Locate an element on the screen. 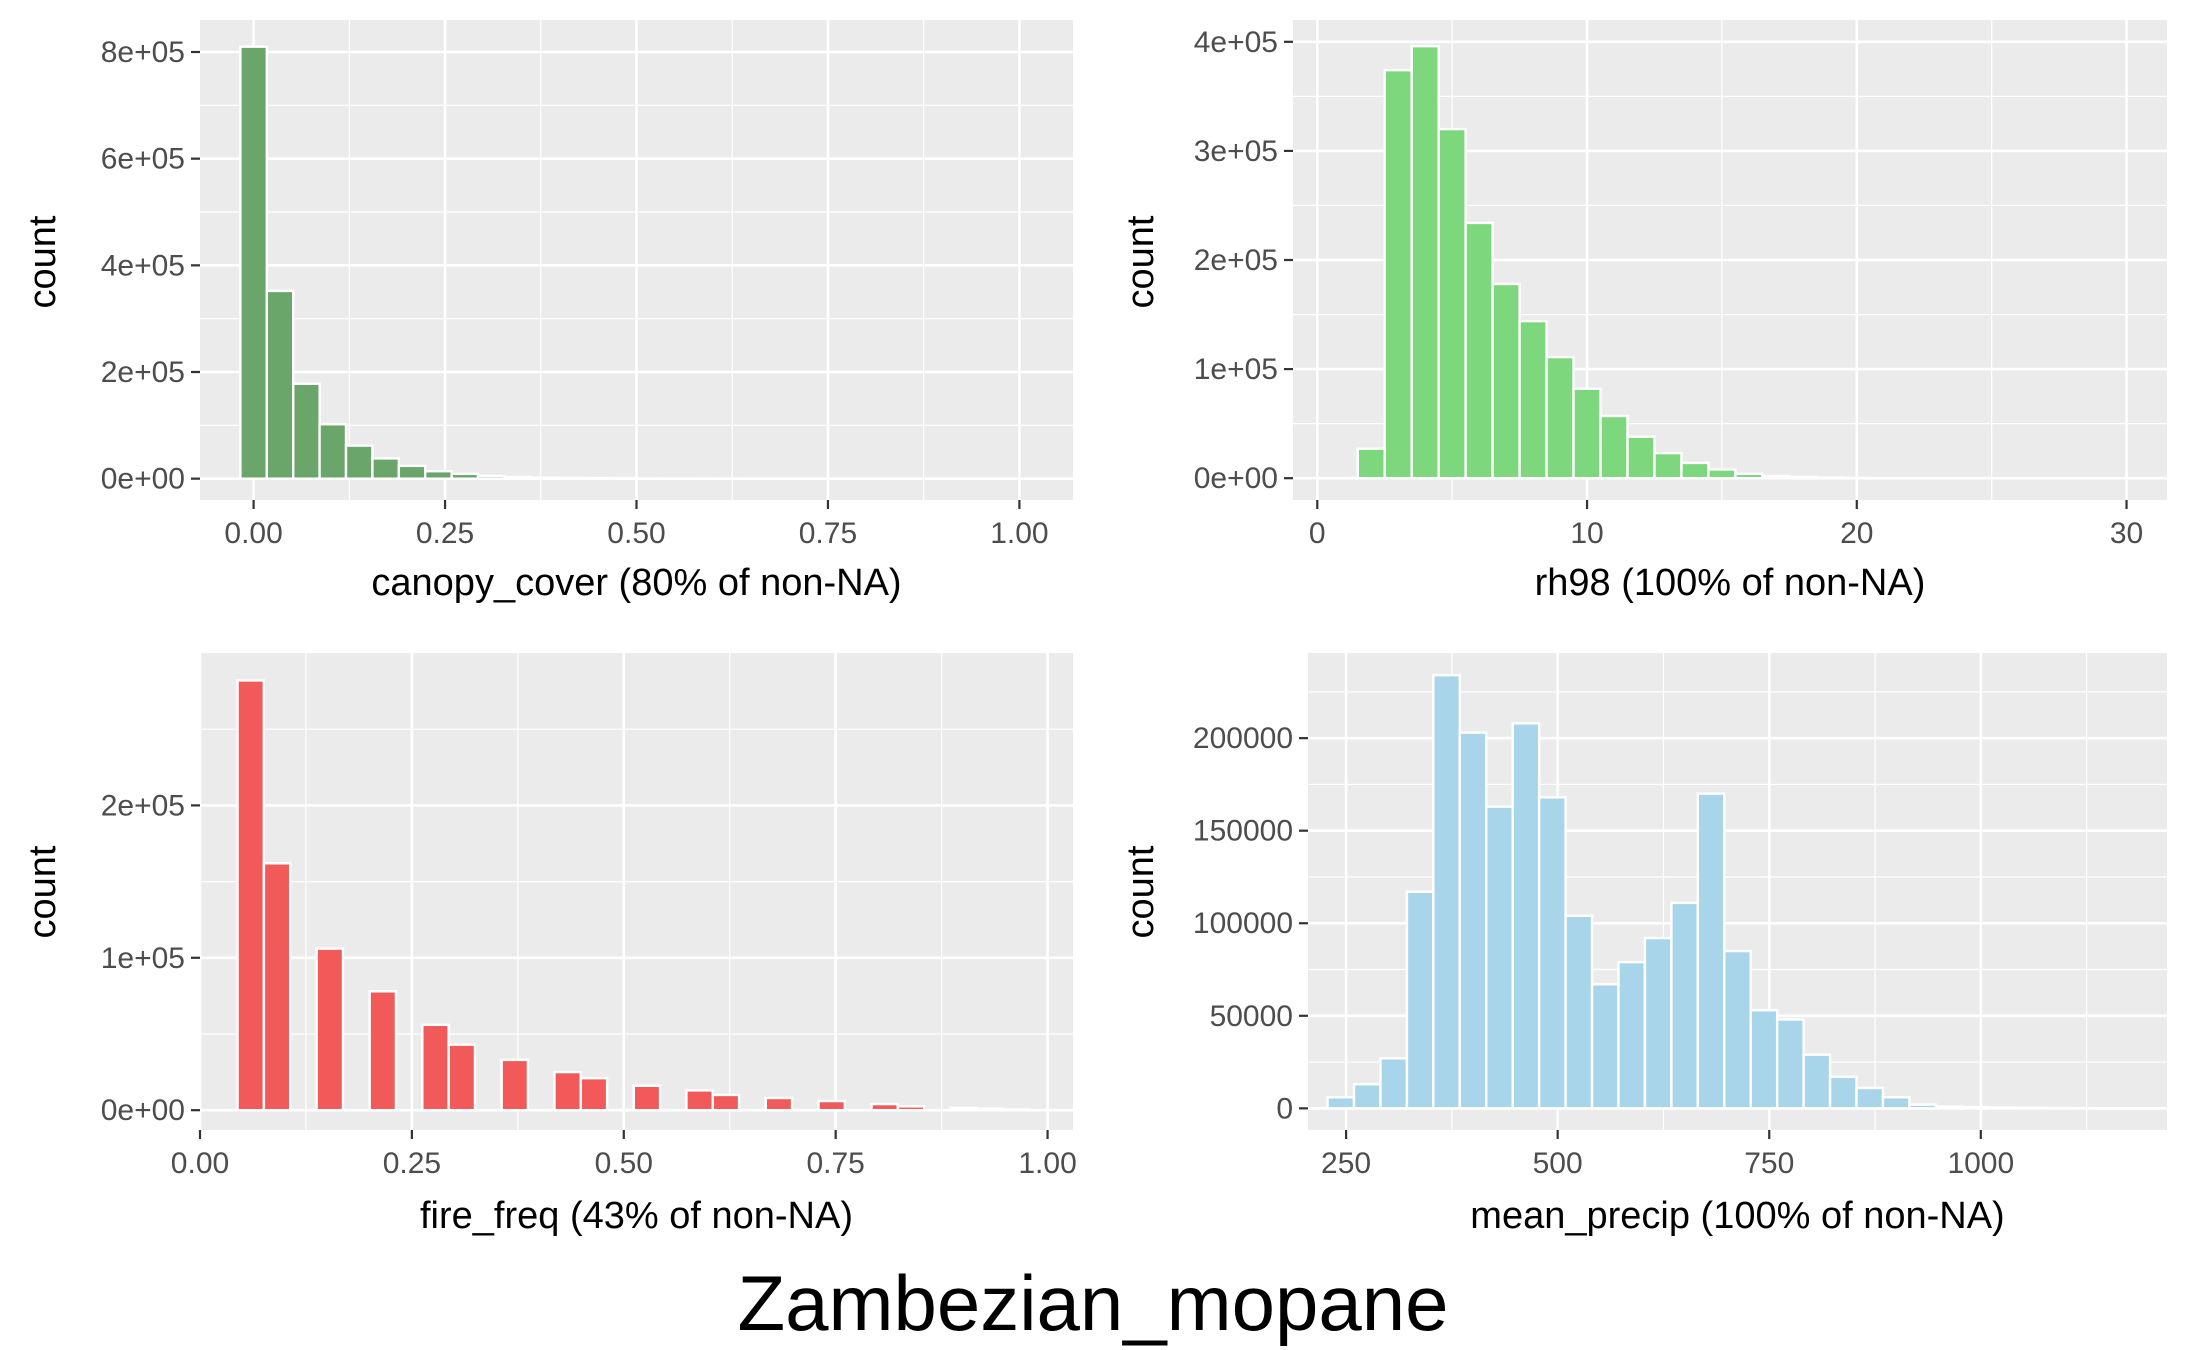  x-tick-label: 750 is located at coordinates (1769, 1163).